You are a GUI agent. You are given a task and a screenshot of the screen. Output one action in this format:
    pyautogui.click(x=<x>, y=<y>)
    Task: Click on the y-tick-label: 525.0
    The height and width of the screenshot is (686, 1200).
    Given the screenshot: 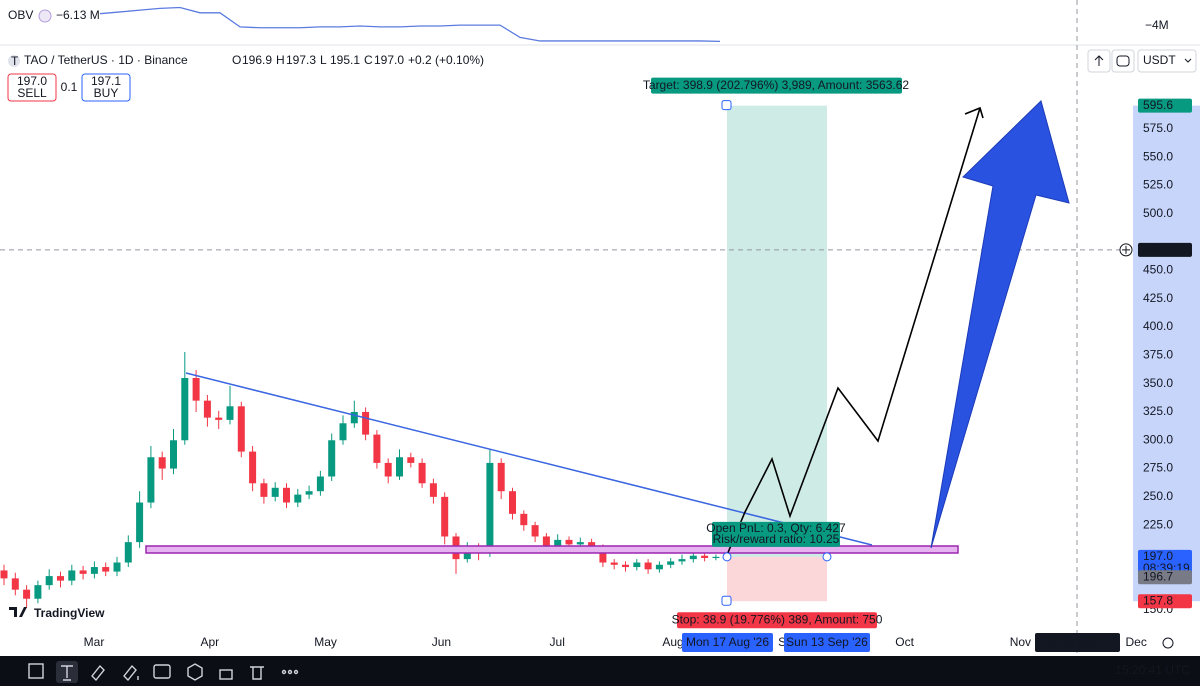 What is the action you would take?
    pyautogui.click(x=1158, y=185)
    